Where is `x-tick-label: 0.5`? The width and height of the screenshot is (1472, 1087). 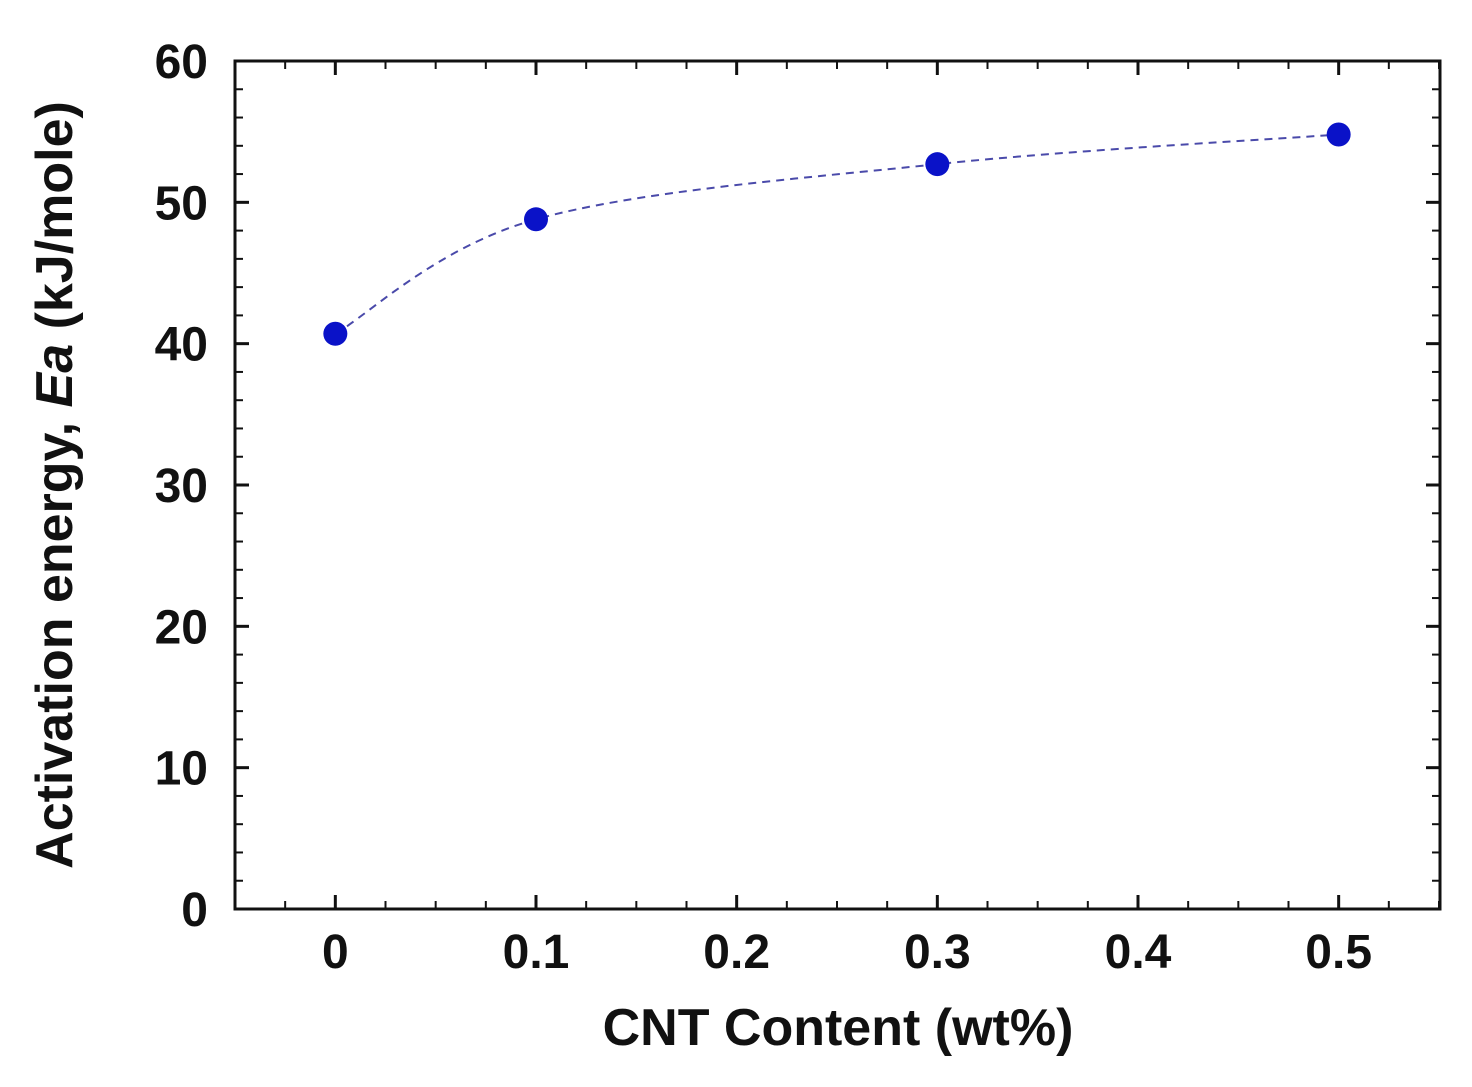
x-tick-label: 0.5 is located at coordinates (1338, 952).